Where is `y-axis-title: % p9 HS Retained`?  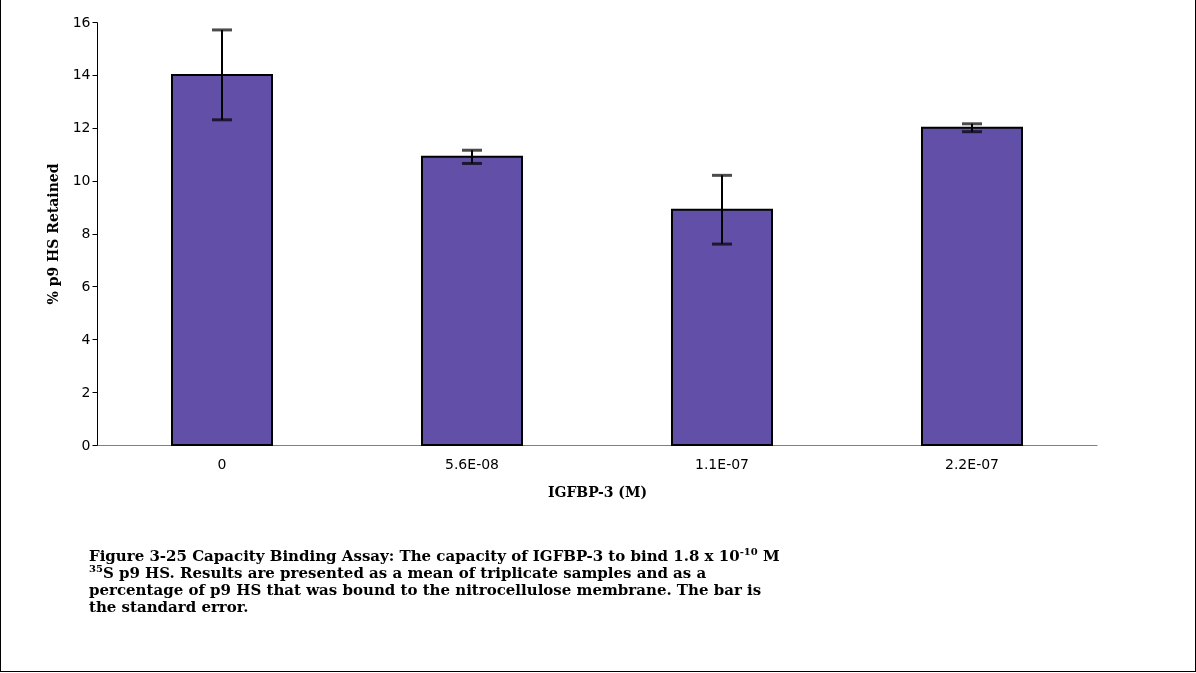 y-axis-title: % p9 HS Retained is located at coordinates (52, 234).